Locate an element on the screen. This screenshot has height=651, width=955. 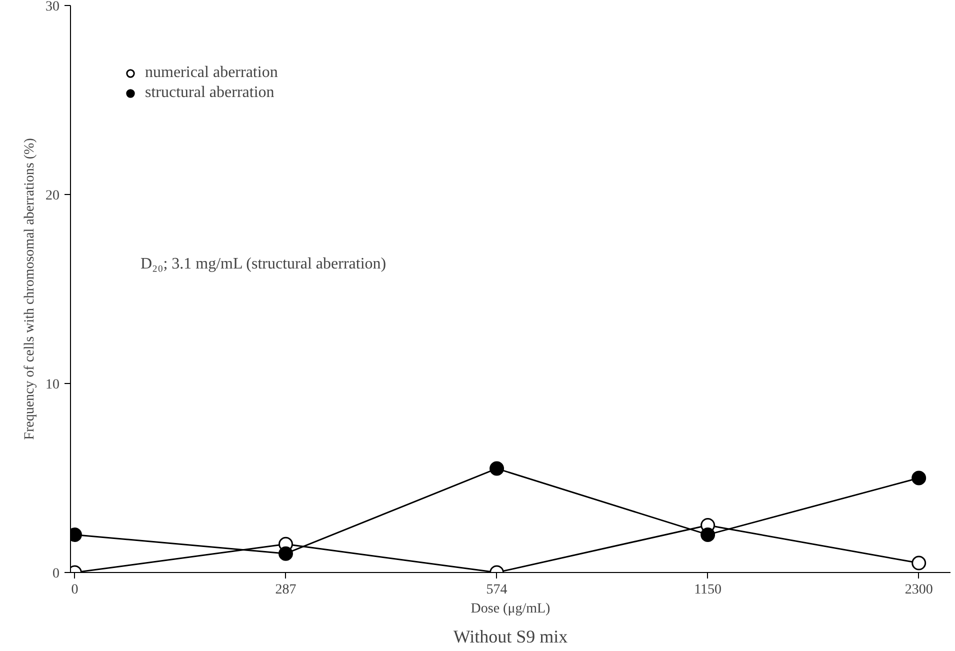
legend-label: numerical aberration is located at coordinates (211, 73).